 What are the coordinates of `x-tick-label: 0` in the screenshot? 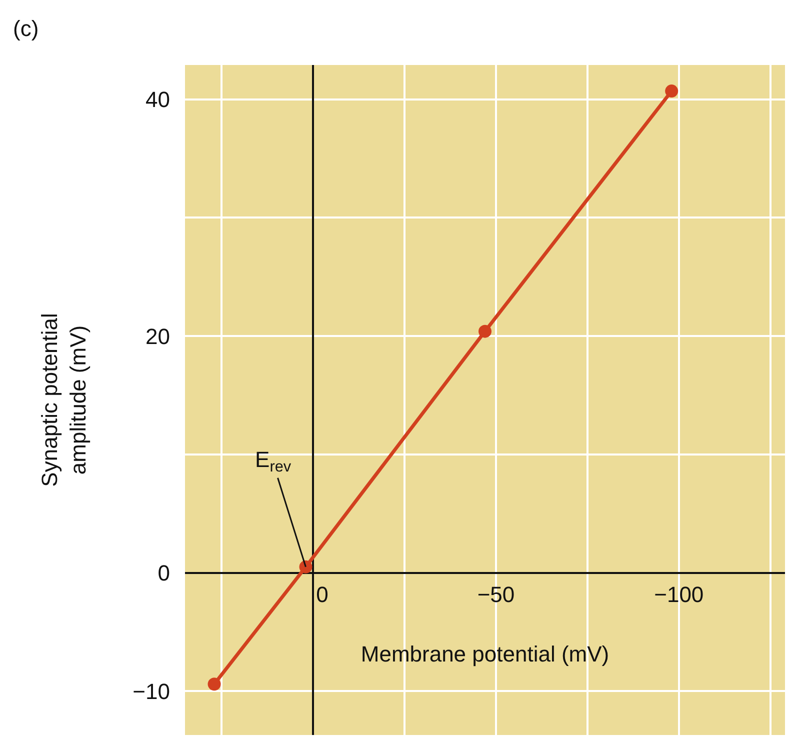 It's located at (313, 594).